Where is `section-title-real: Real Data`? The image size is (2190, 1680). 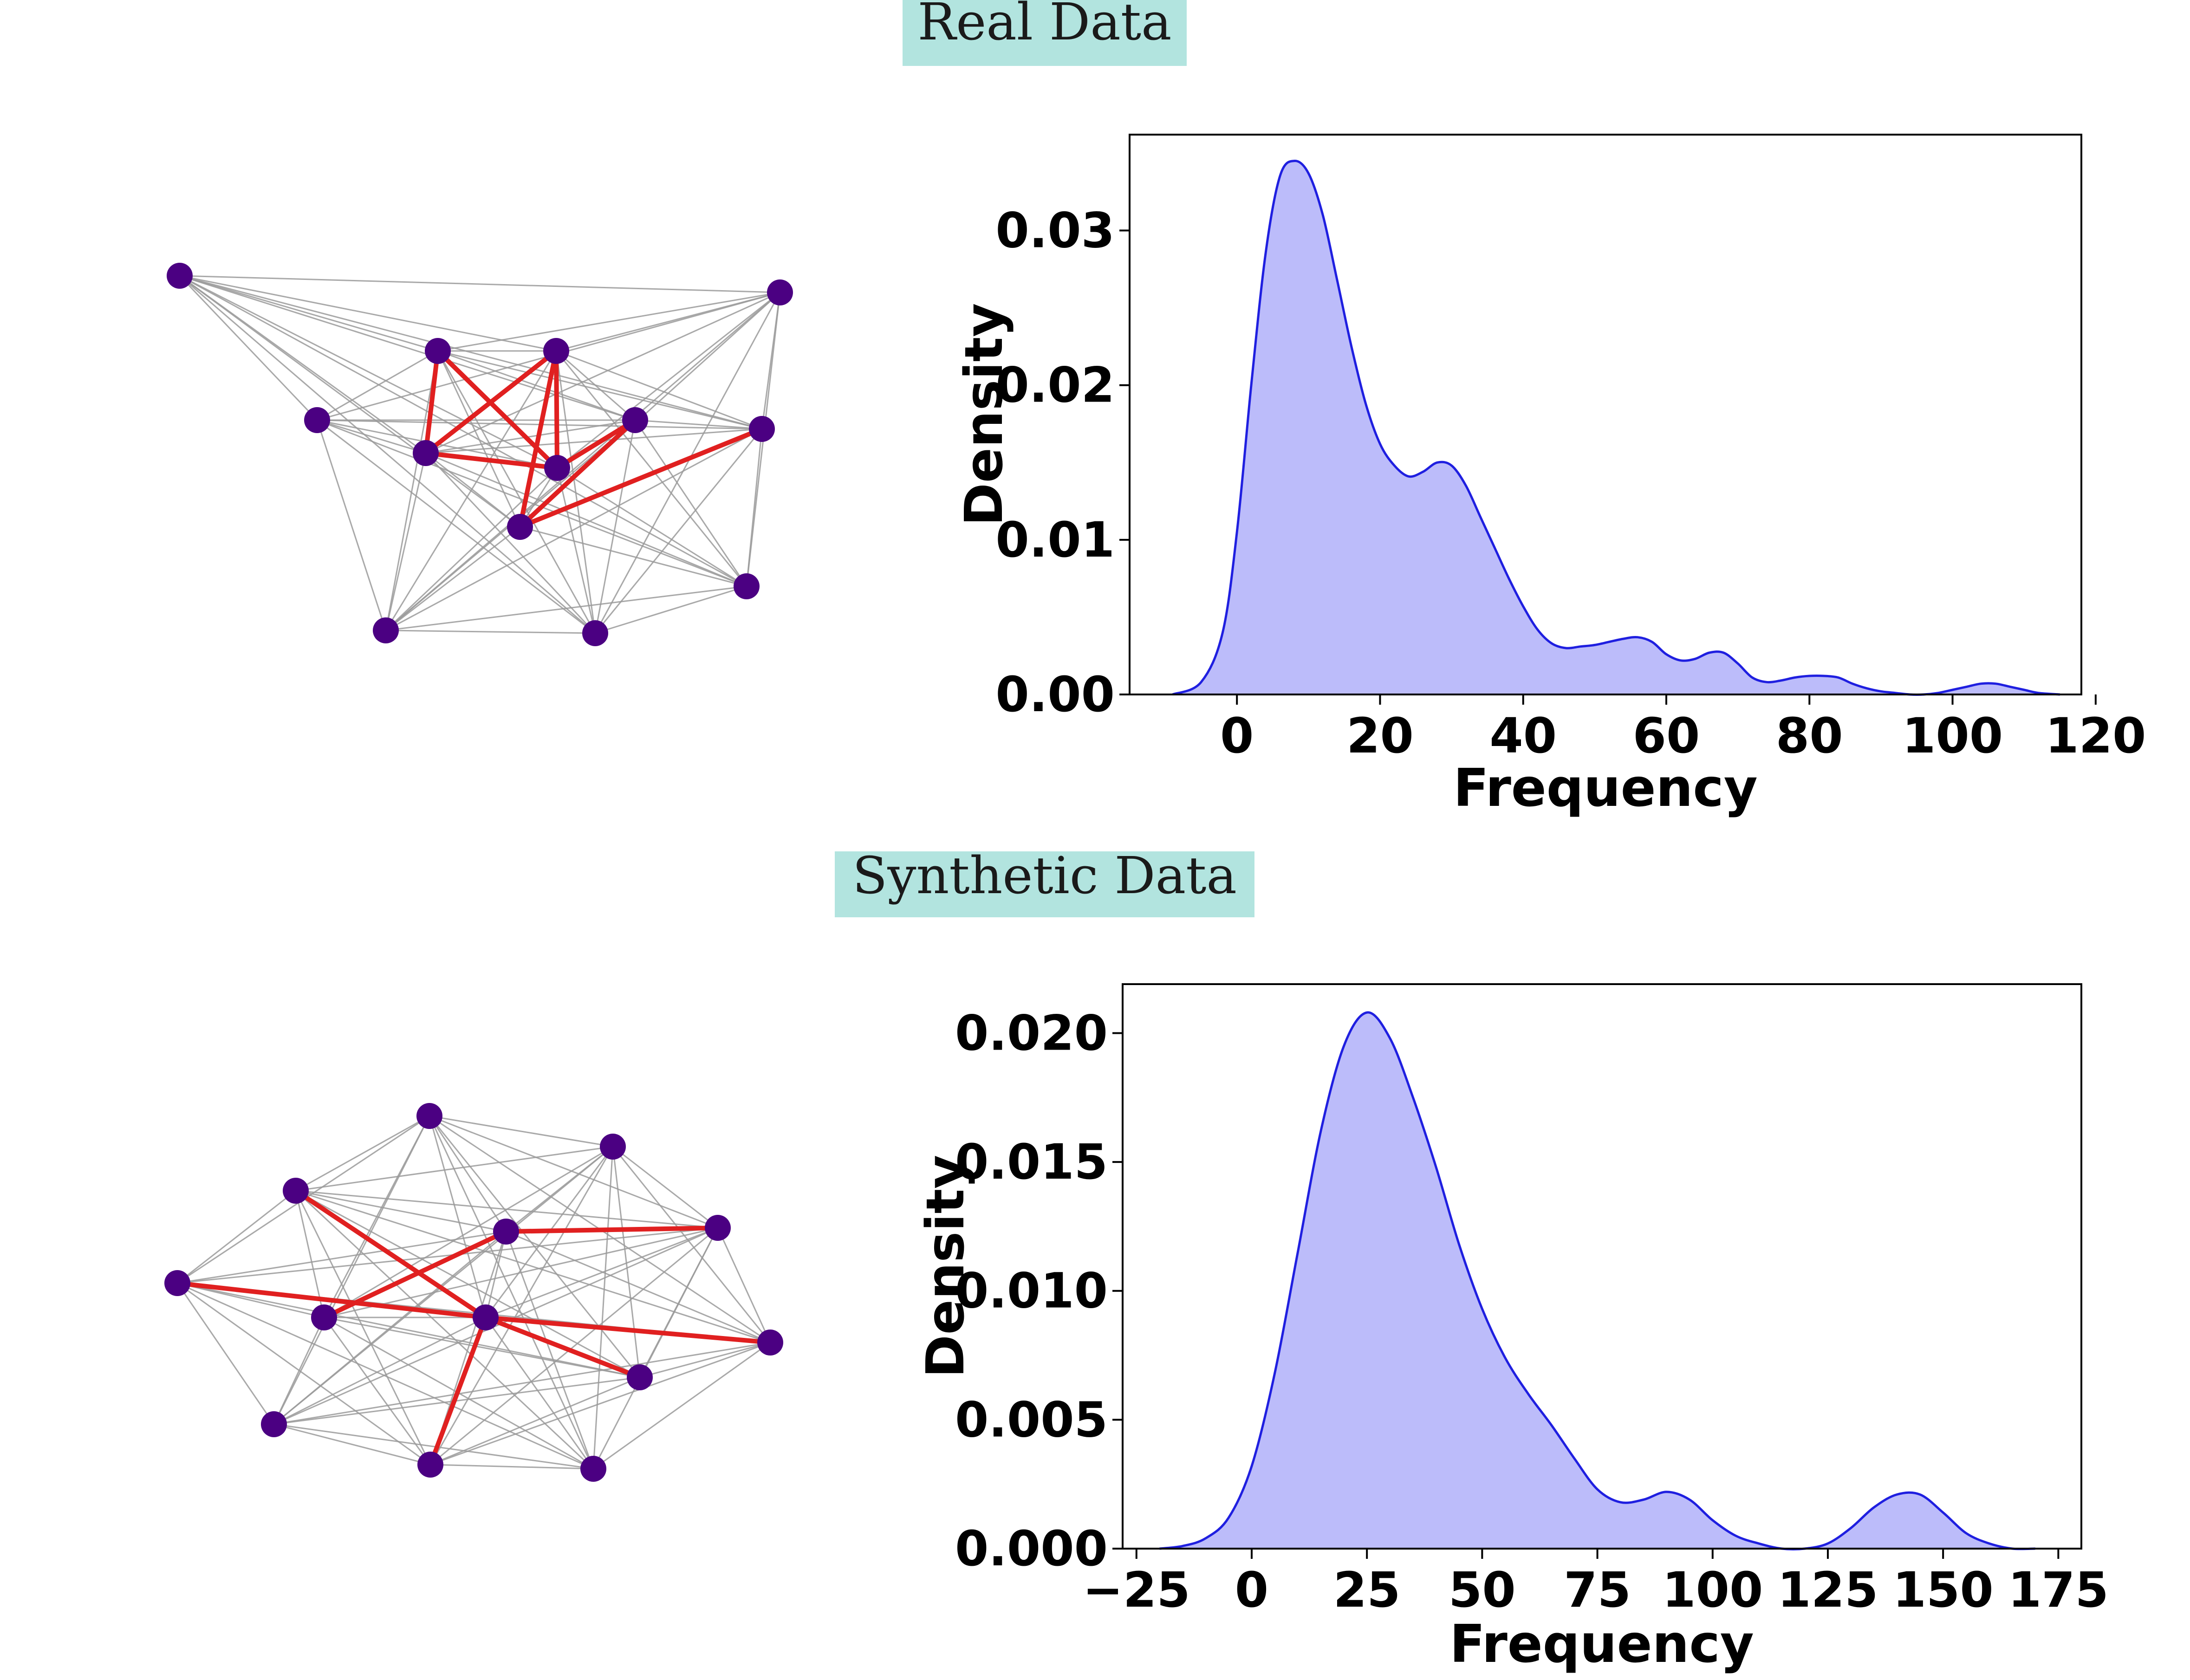
section-title-real: Real Data is located at coordinates (1045, 33).